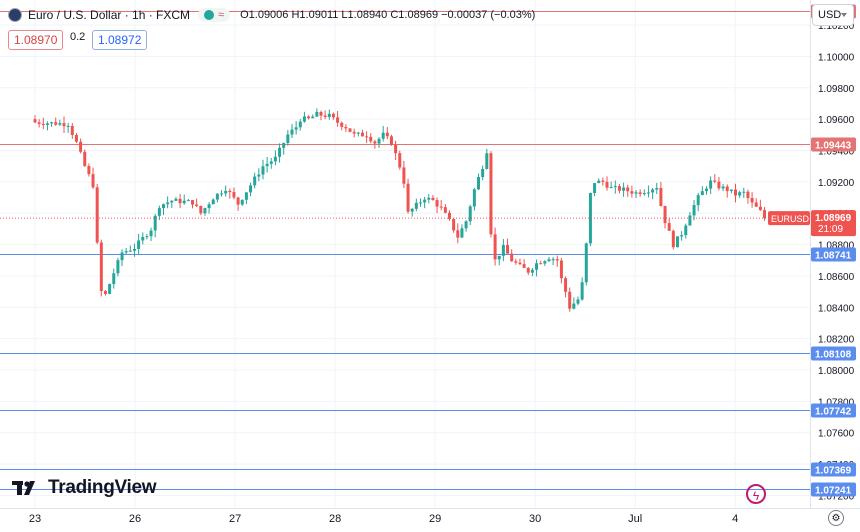 The image size is (860, 532). I want to click on price-tick-label: 1.10000, so click(836, 57).